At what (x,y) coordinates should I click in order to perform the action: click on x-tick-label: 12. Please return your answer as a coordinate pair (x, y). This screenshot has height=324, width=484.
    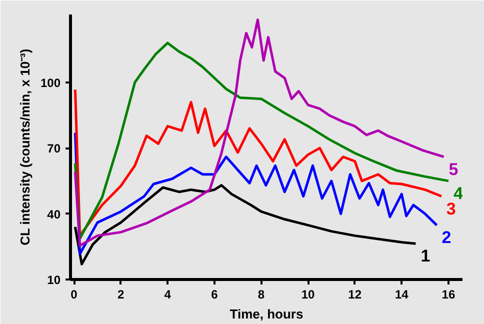
    Looking at the image, I should click on (355, 295).